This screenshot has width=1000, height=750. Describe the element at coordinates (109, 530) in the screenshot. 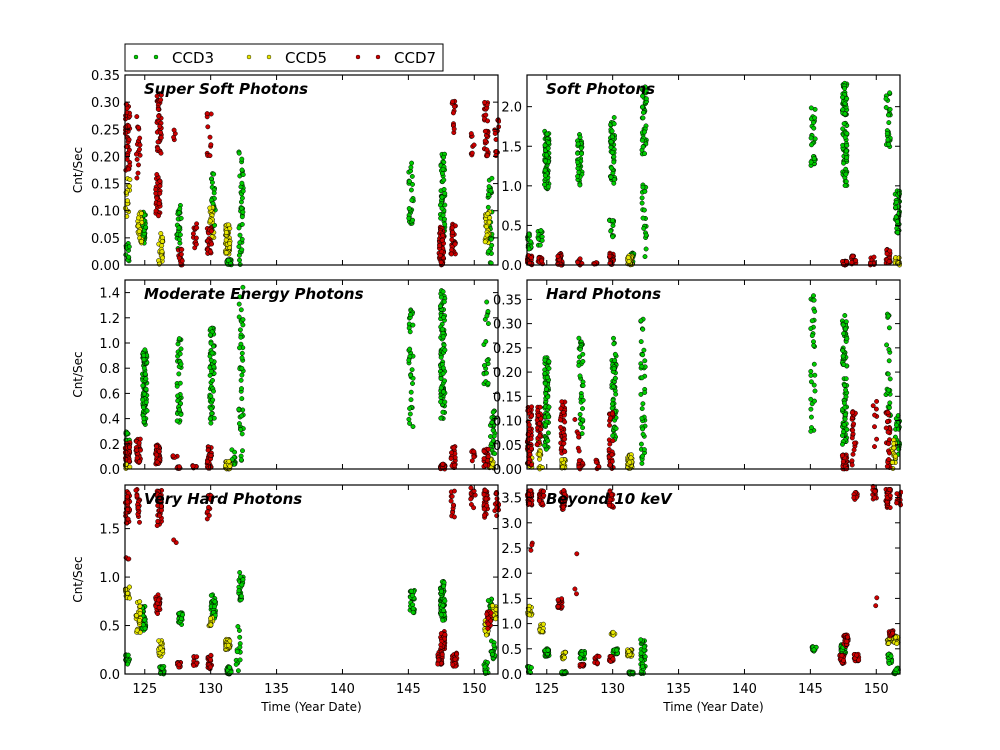

I see `y-tick-label: 1.5` at that location.